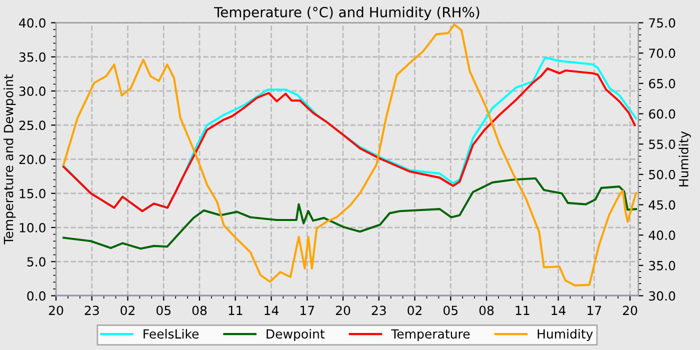 This screenshot has height=350, width=700. Describe the element at coordinates (662, 175) in the screenshot. I see `y2-tick-label: 50.0` at that location.